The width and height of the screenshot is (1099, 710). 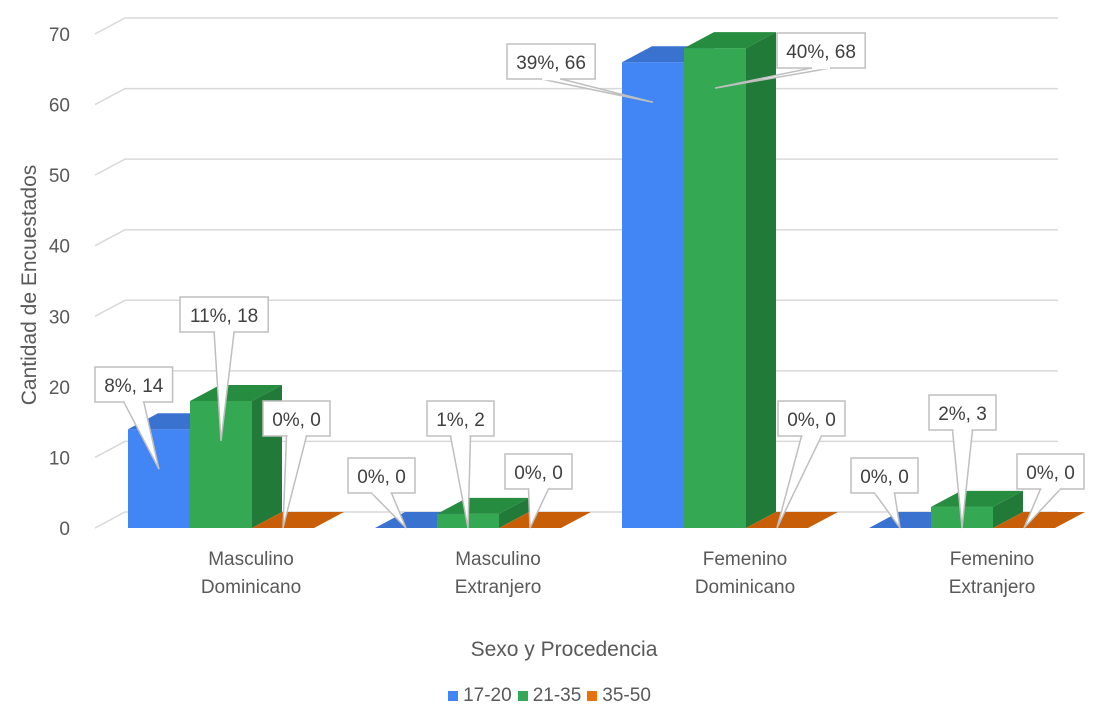 What do you see at coordinates (134, 418) in the screenshot?
I see `data-label: 8%, 14` at bounding box center [134, 418].